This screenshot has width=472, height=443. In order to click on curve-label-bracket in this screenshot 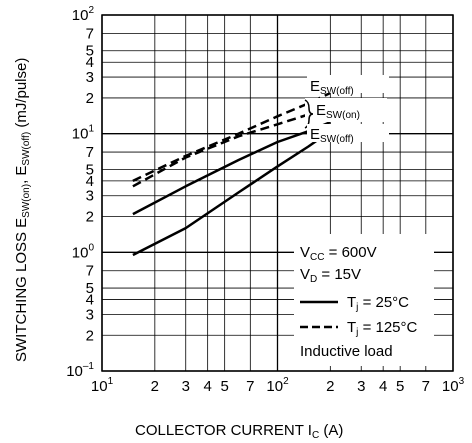, I will do `click(309, 114)`.